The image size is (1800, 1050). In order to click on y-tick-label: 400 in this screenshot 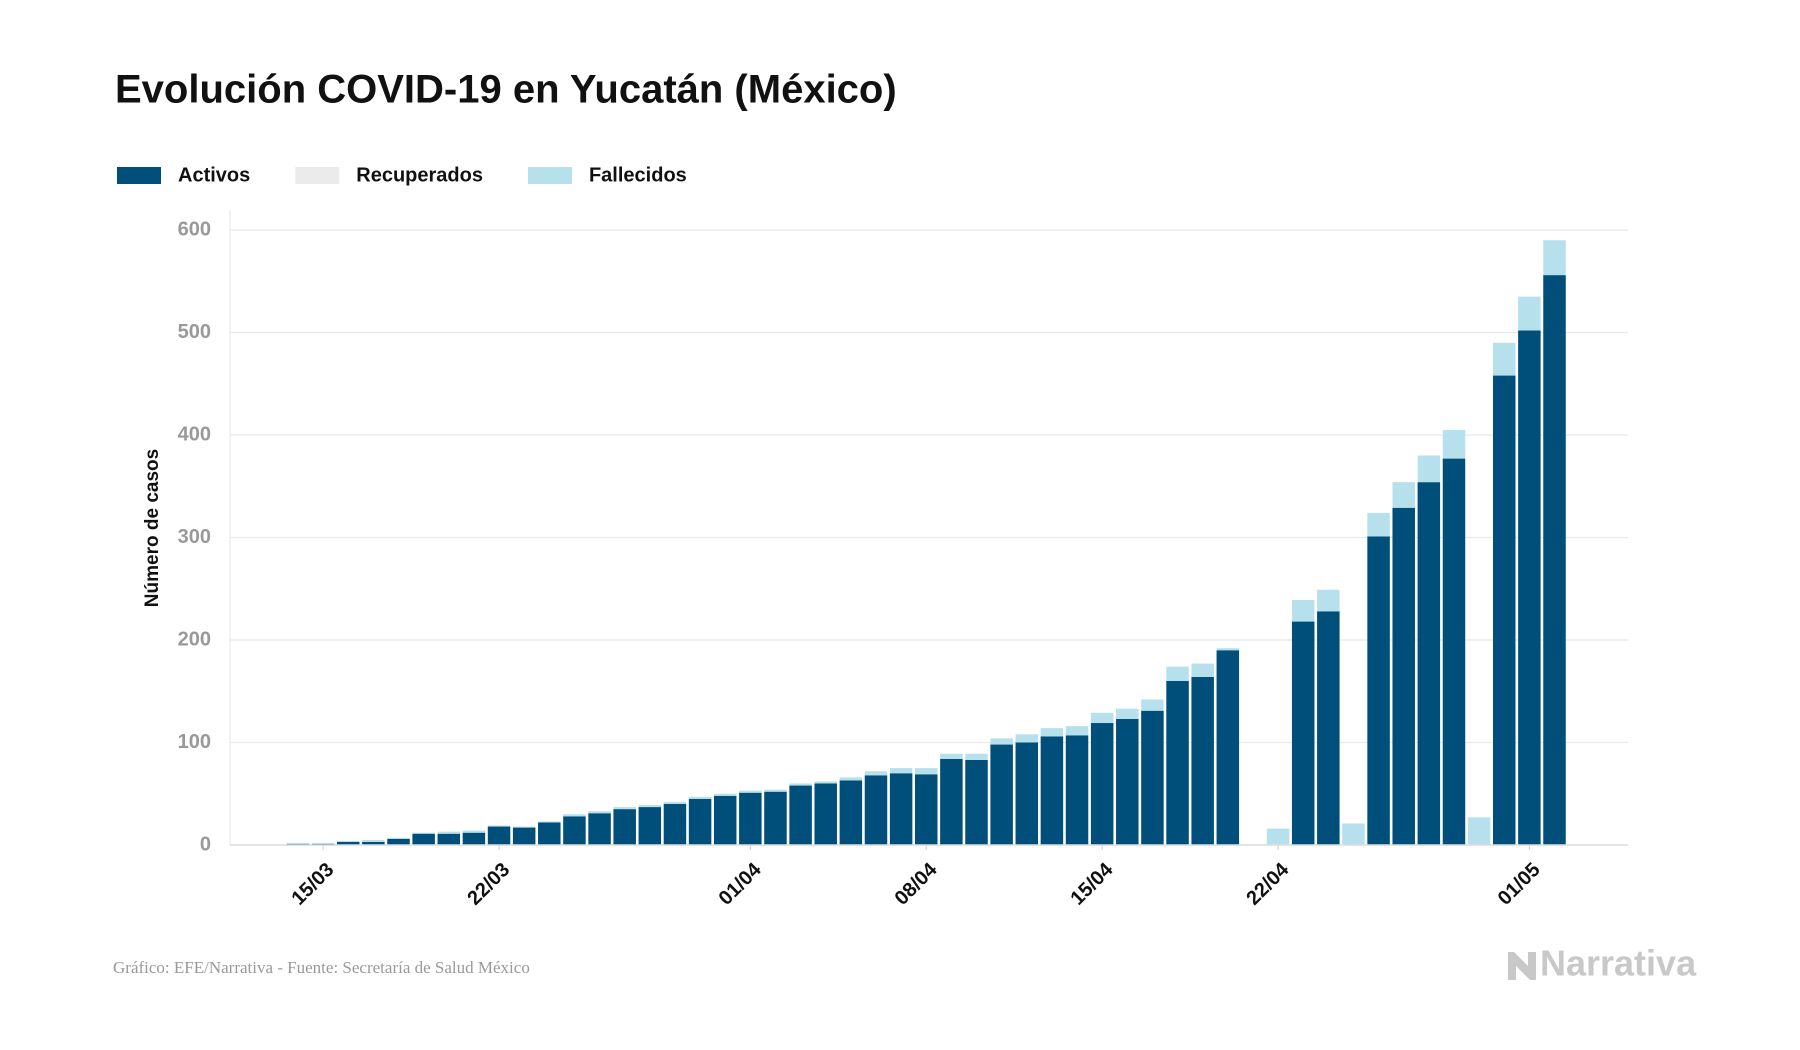, I will do `click(194, 434)`.